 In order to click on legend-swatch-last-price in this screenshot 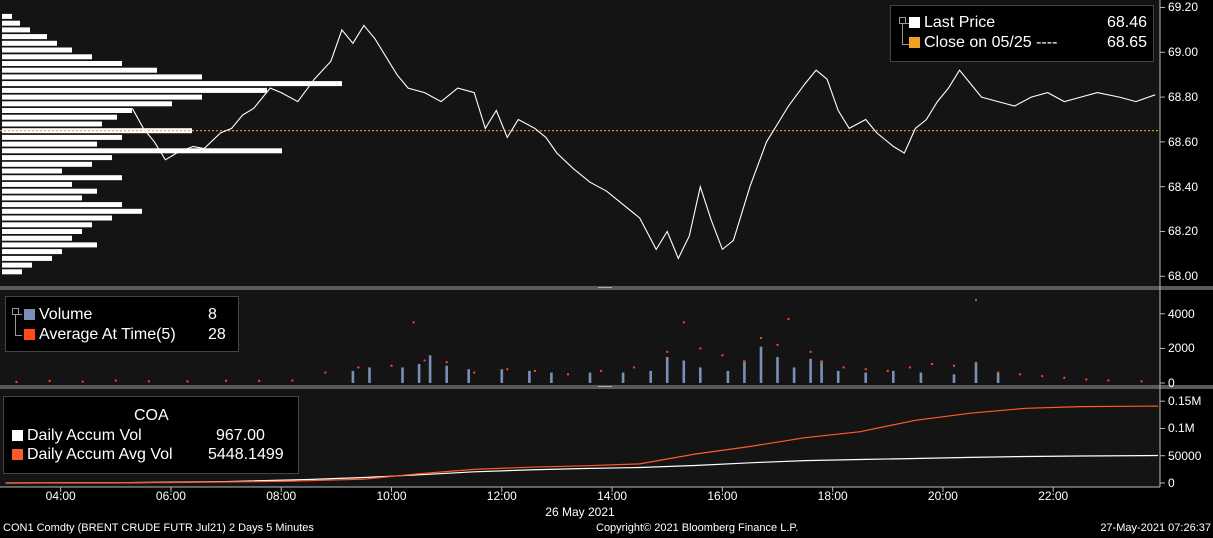, I will do `click(914, 22)`.